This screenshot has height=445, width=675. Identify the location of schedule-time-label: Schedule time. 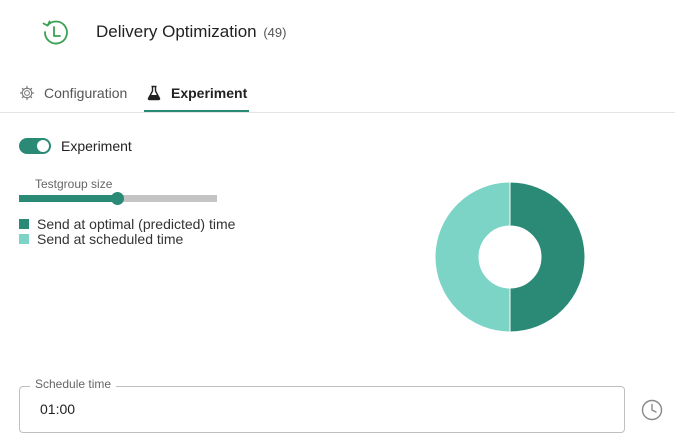
(73, 384).